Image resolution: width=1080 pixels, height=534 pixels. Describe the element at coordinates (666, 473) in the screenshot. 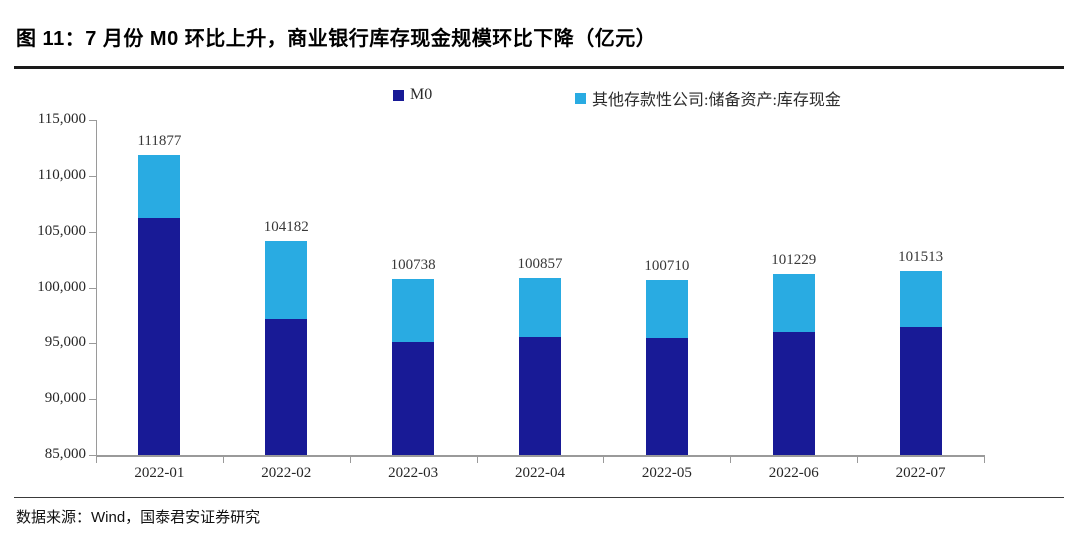

I see `x-axis-label: 2022-05` at that location.